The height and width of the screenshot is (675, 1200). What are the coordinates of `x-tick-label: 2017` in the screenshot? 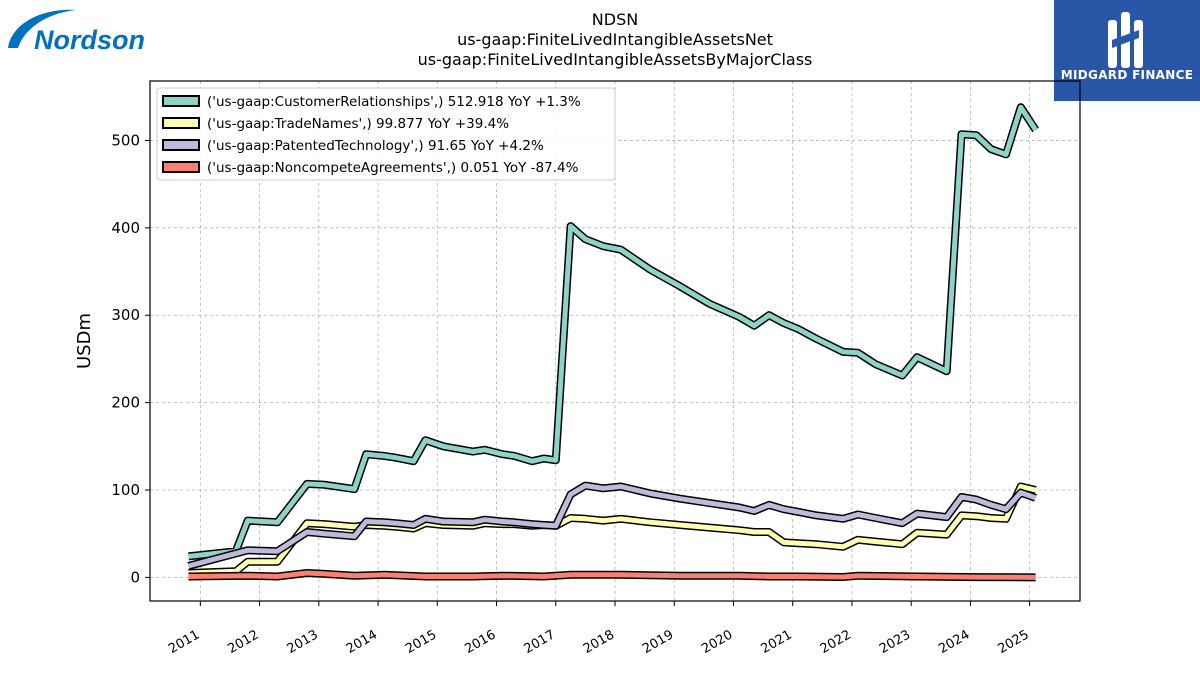 It's located at (540, 642).